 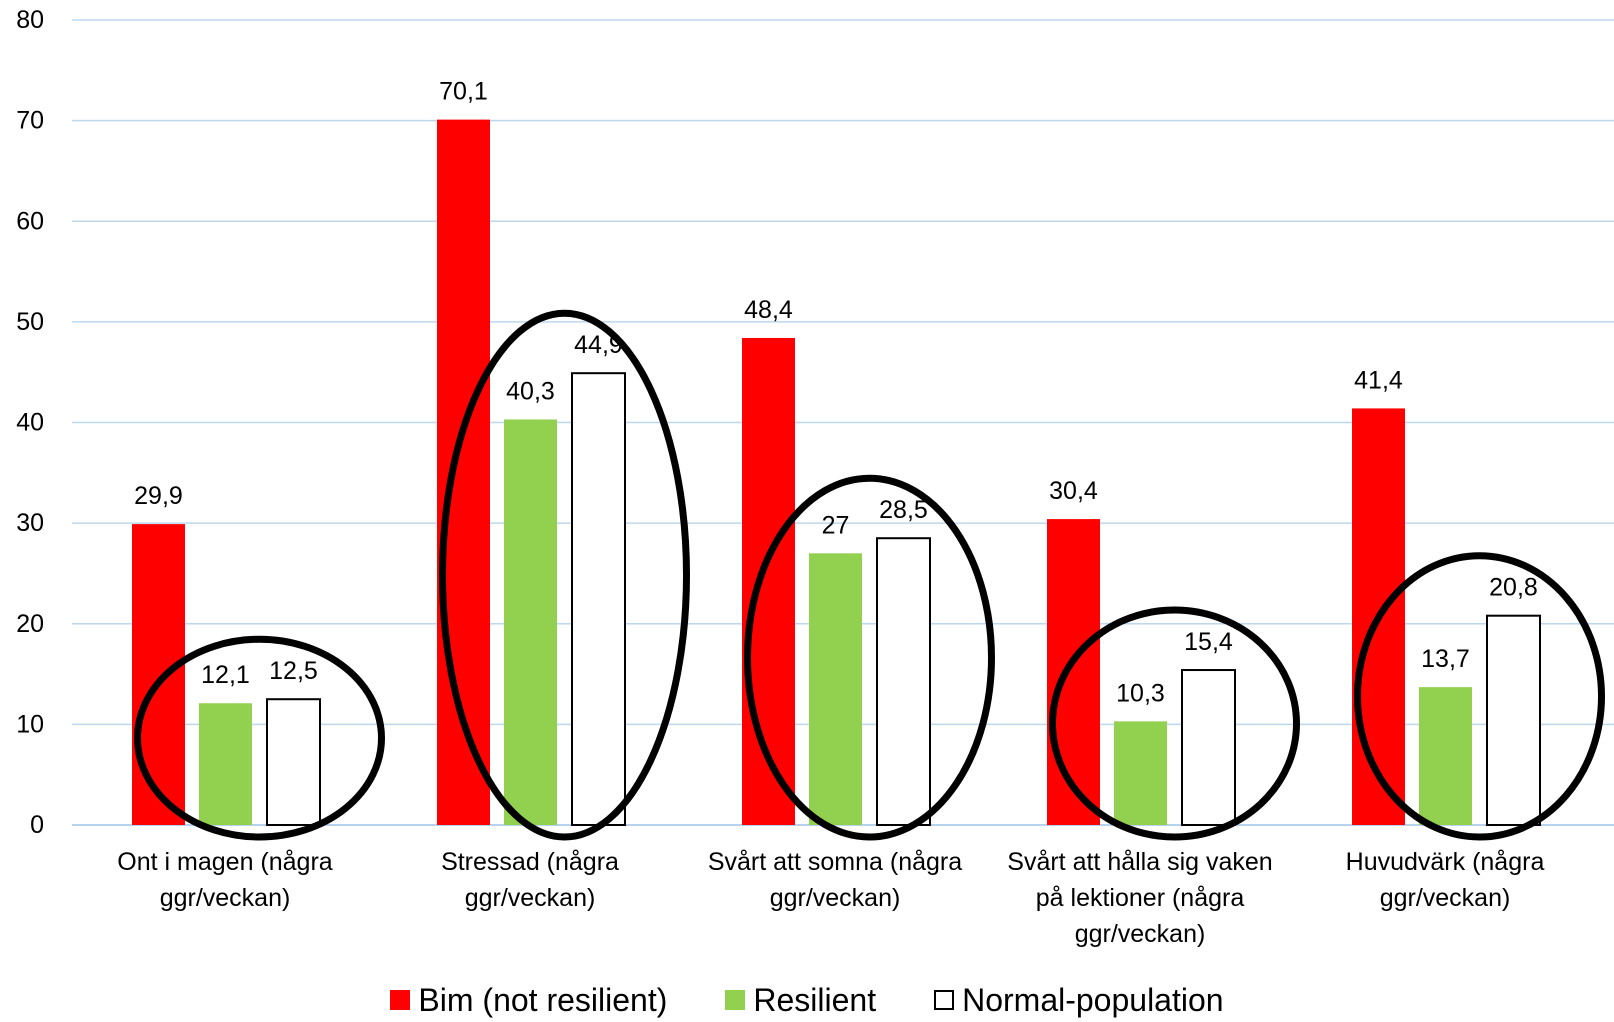 I want to click on legend-label-normal-population: Normal-population, so click(x=1093, y=999).